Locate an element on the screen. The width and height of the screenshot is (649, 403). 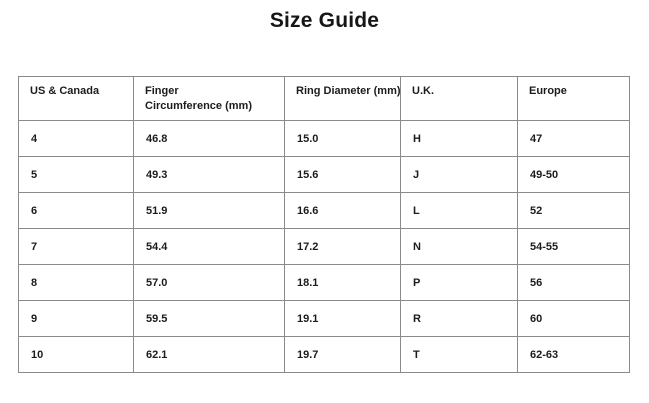
column-header-us-canada: US & Canada is located at coordinates (76, 98).